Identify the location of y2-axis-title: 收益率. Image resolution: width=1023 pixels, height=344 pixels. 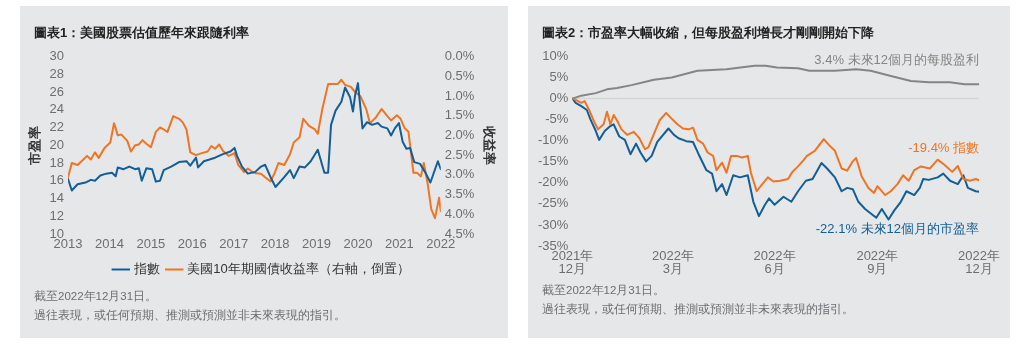
(489, 145).